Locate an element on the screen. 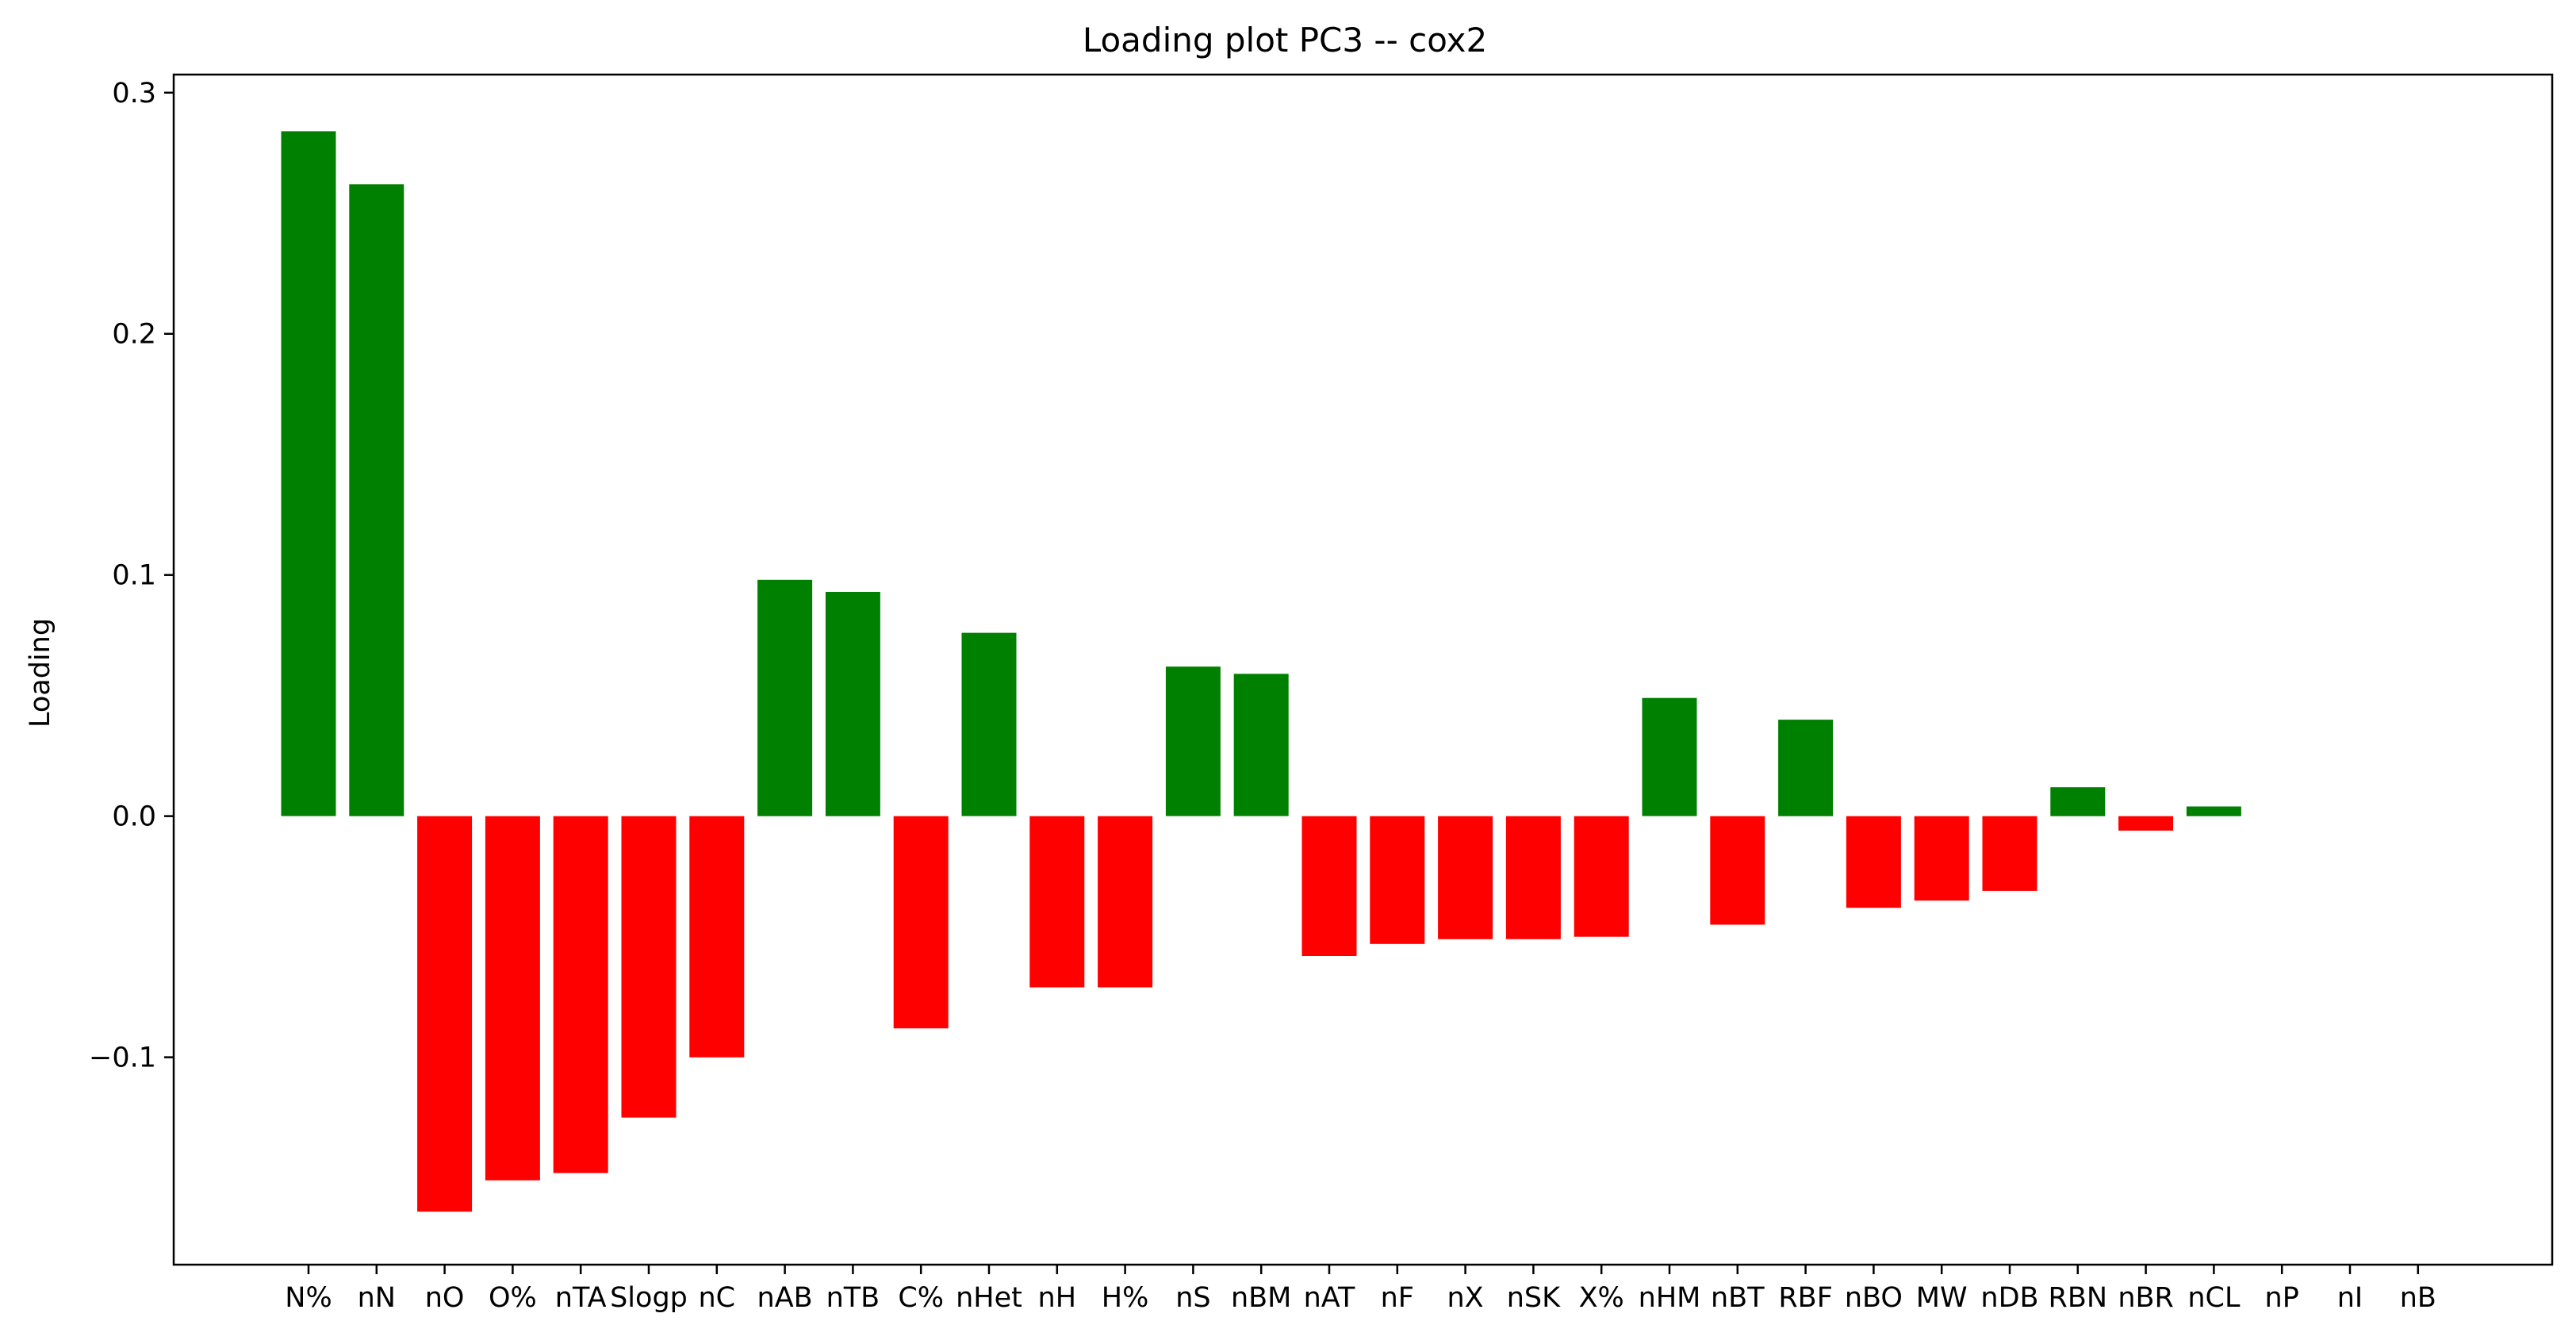  x-tick-label: nX is located at coordinates (1465, 1298).